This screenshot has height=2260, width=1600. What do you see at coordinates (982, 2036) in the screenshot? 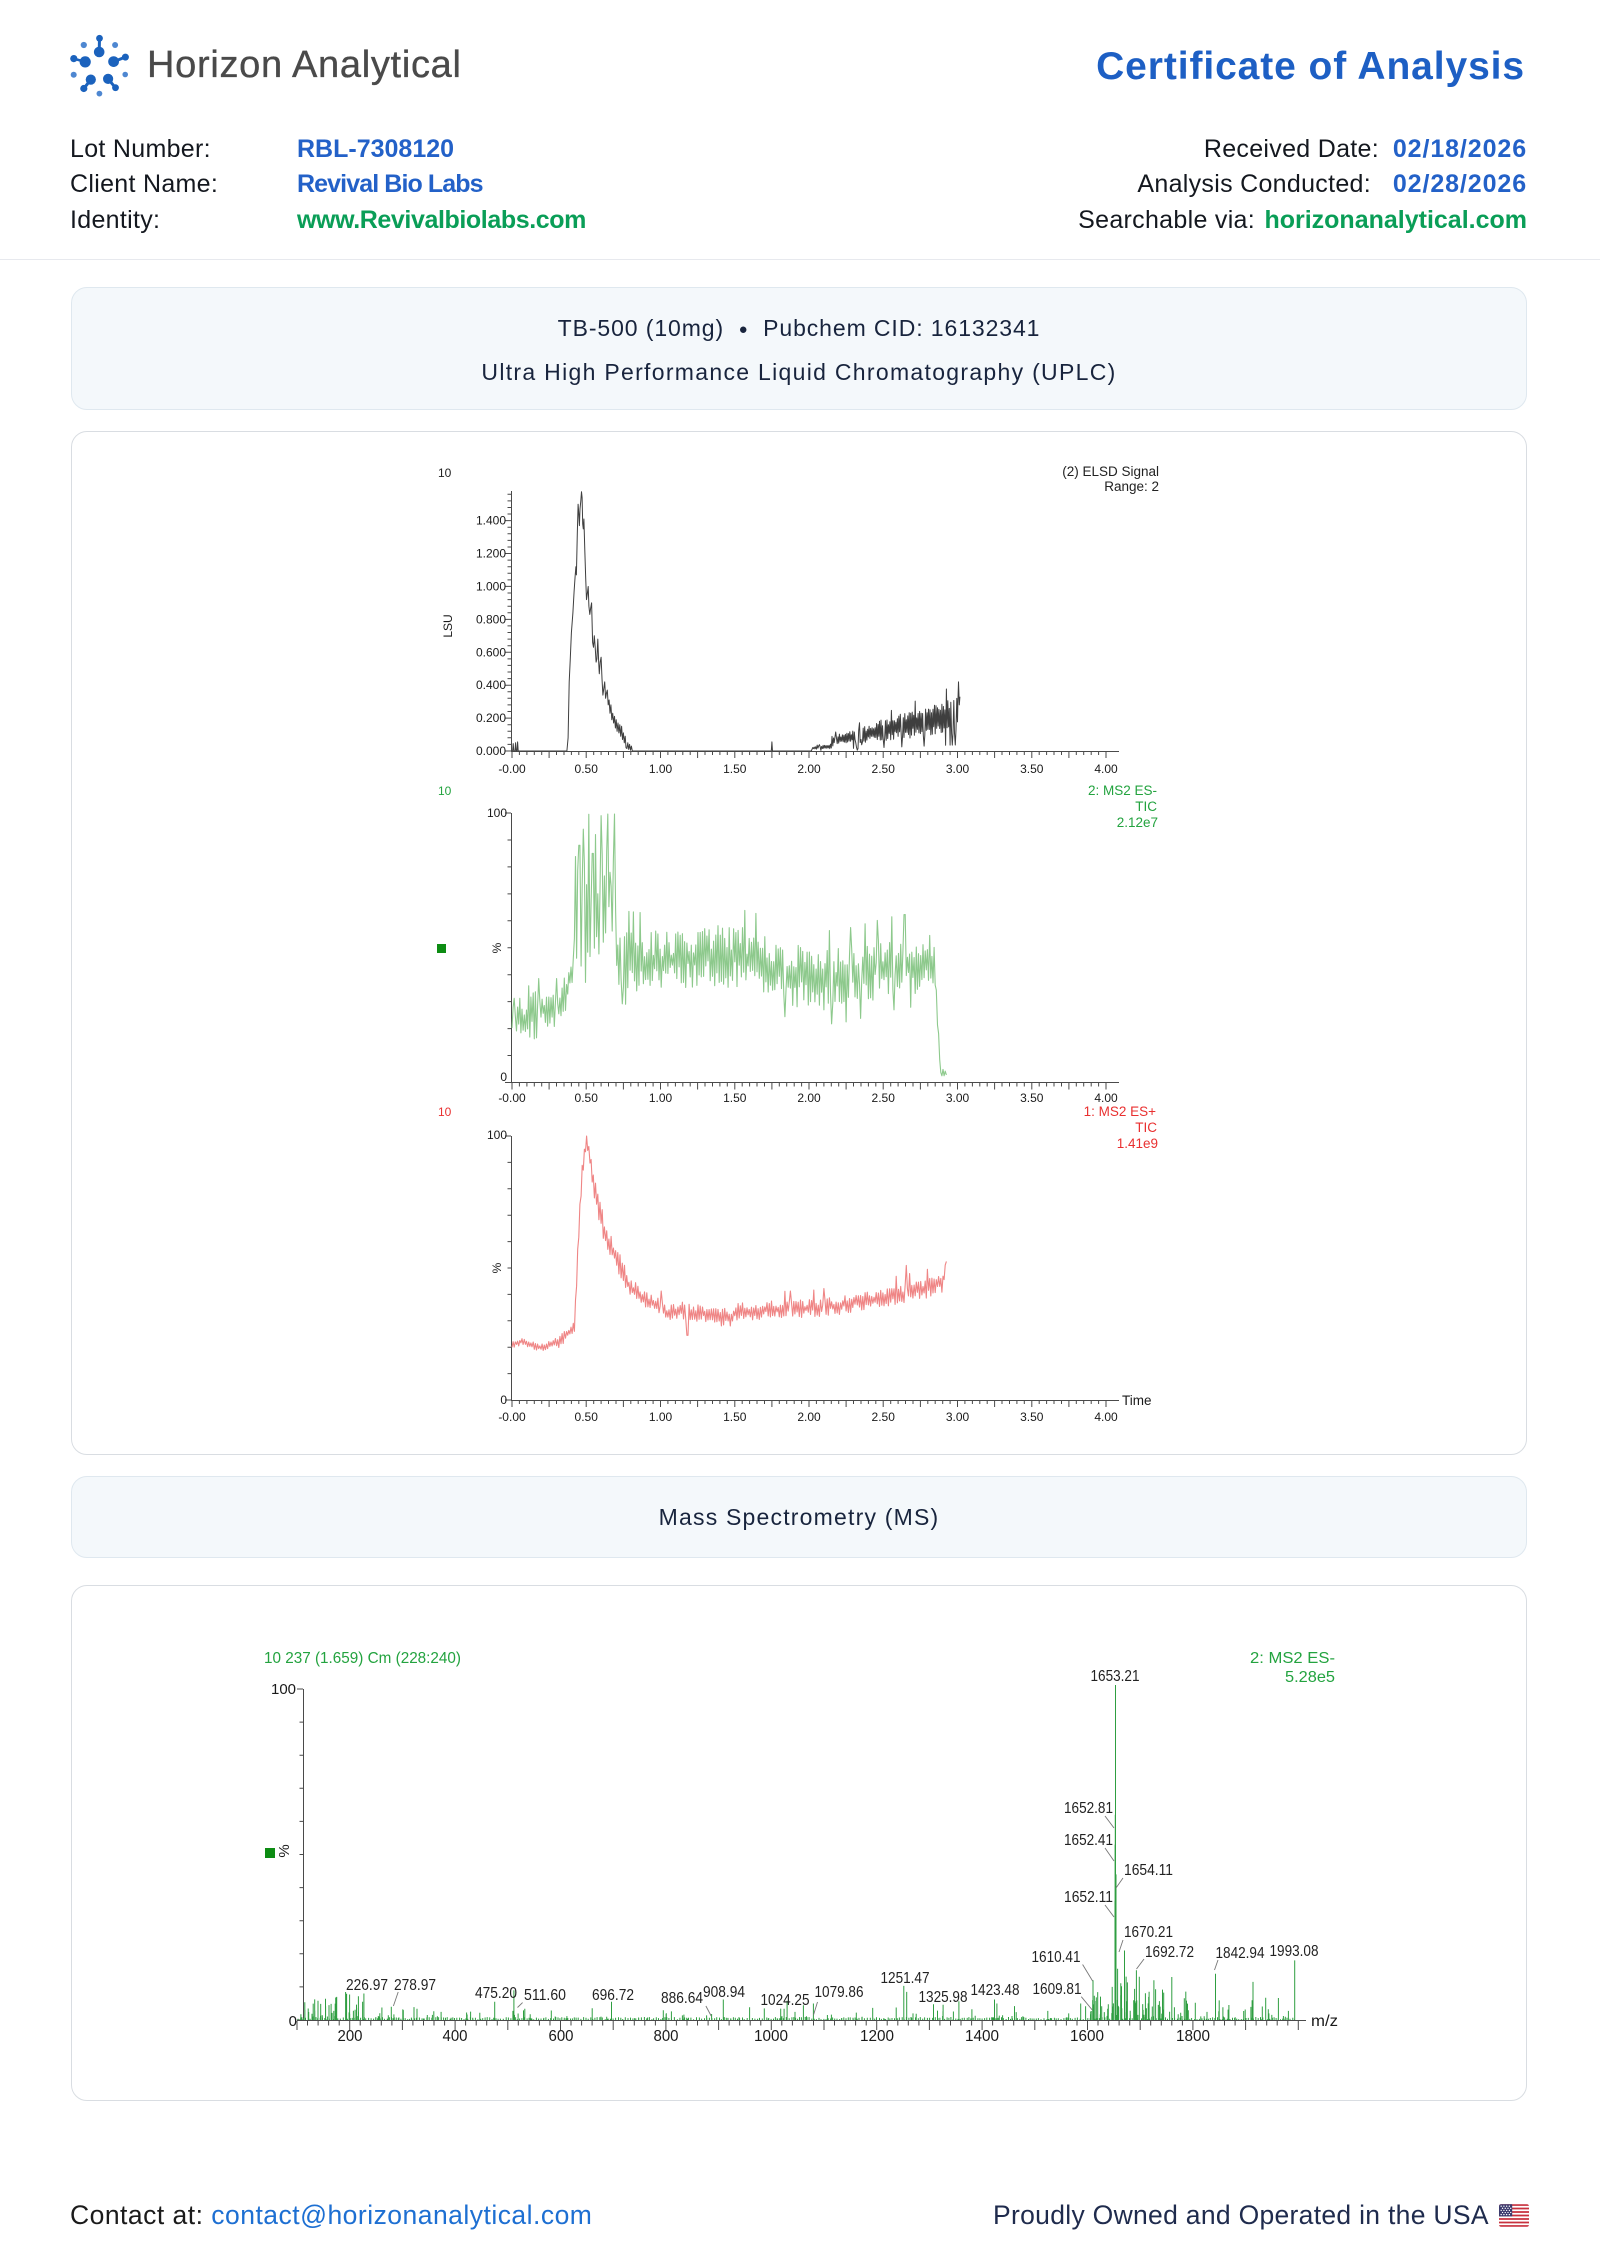
I see `svg-text: 1400` at bounding box center [982, 2036].